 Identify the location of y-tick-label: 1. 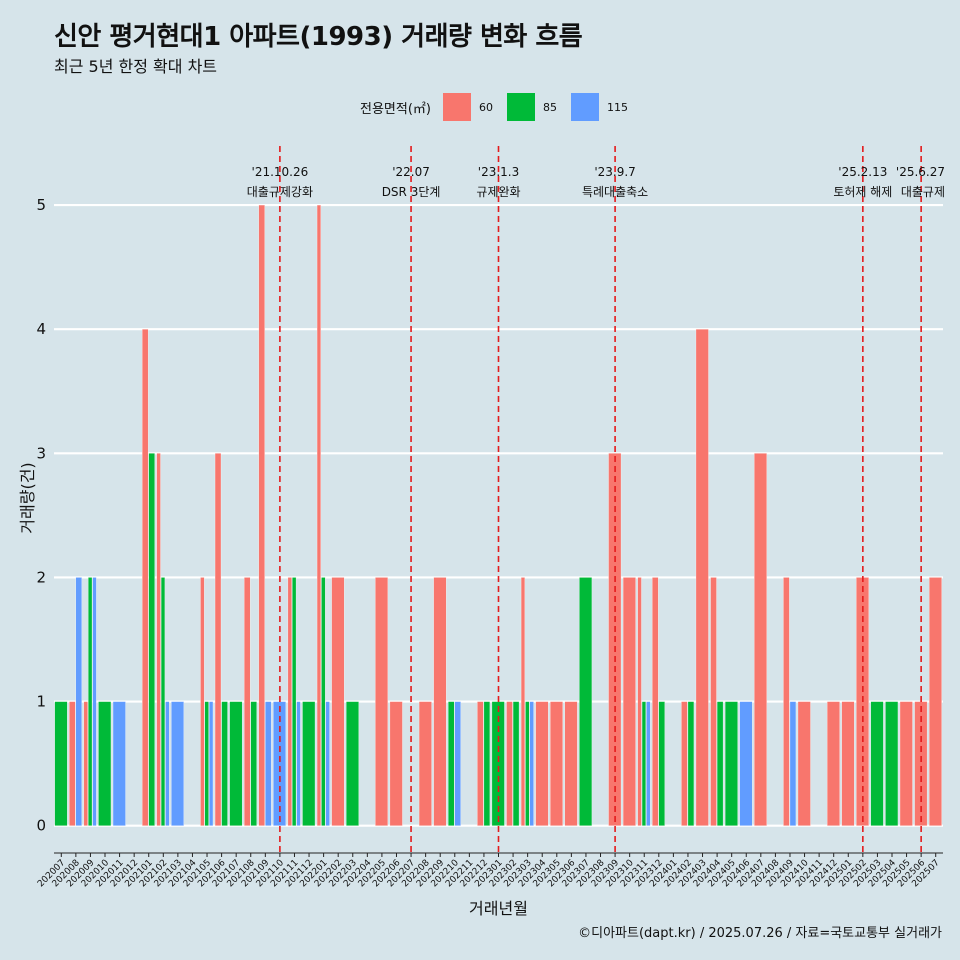
(41, 702).